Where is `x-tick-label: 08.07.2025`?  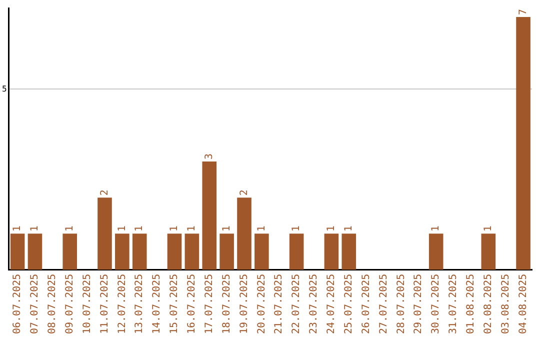
x-tick-label: 08.07.2025 is located at coordinates (52, 304).